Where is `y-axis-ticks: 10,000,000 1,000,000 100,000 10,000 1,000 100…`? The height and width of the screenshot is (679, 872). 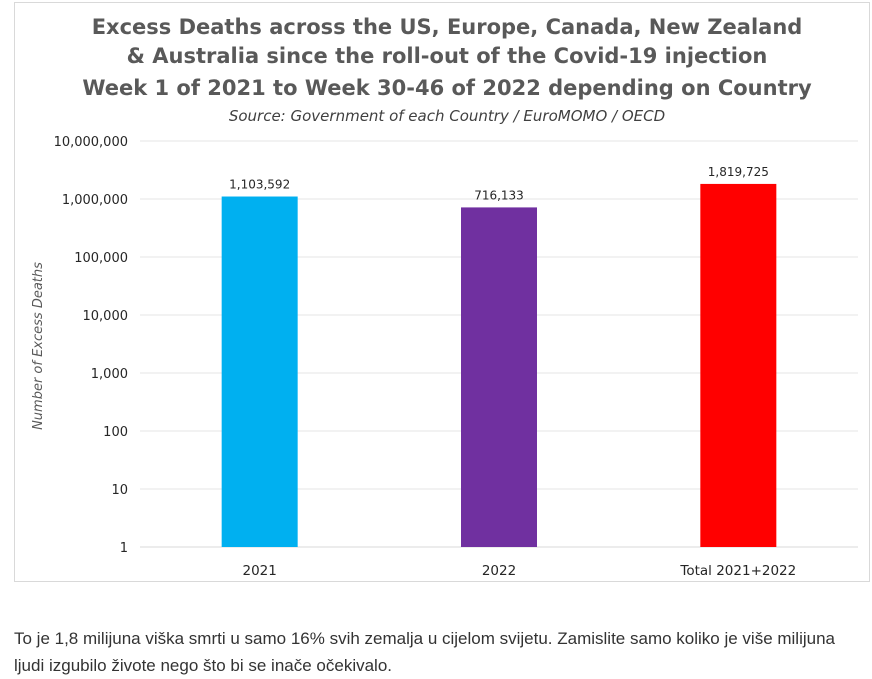 y-axis-ticks: 10,000,000 1,000,000 100,000 10,000 1,000 100… is located at coordinates (91, 345).